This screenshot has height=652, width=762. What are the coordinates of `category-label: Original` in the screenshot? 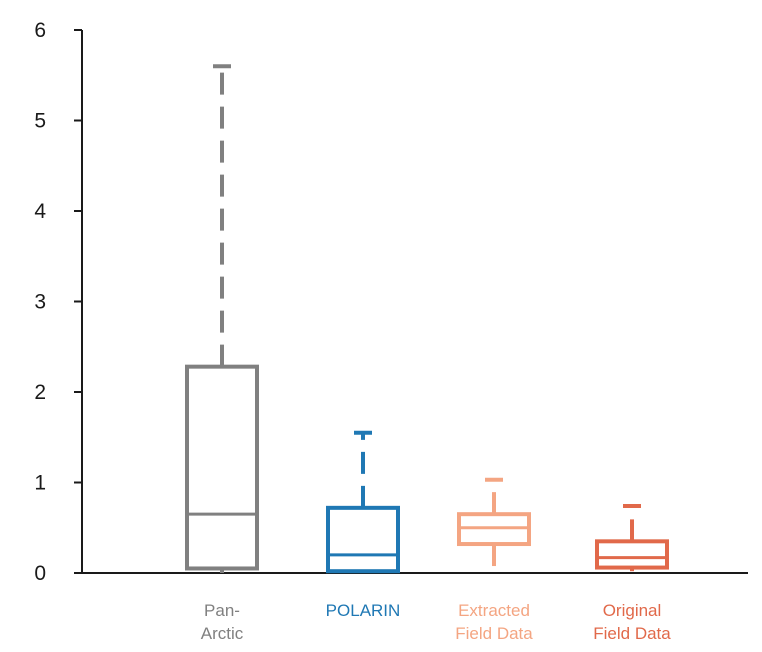 It's located at (632, 610).